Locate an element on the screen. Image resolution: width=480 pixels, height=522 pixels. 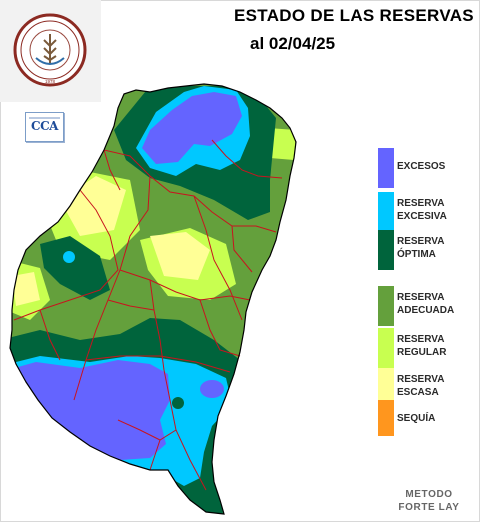
cca-logo: CCA is located at coordinates (44, 127).